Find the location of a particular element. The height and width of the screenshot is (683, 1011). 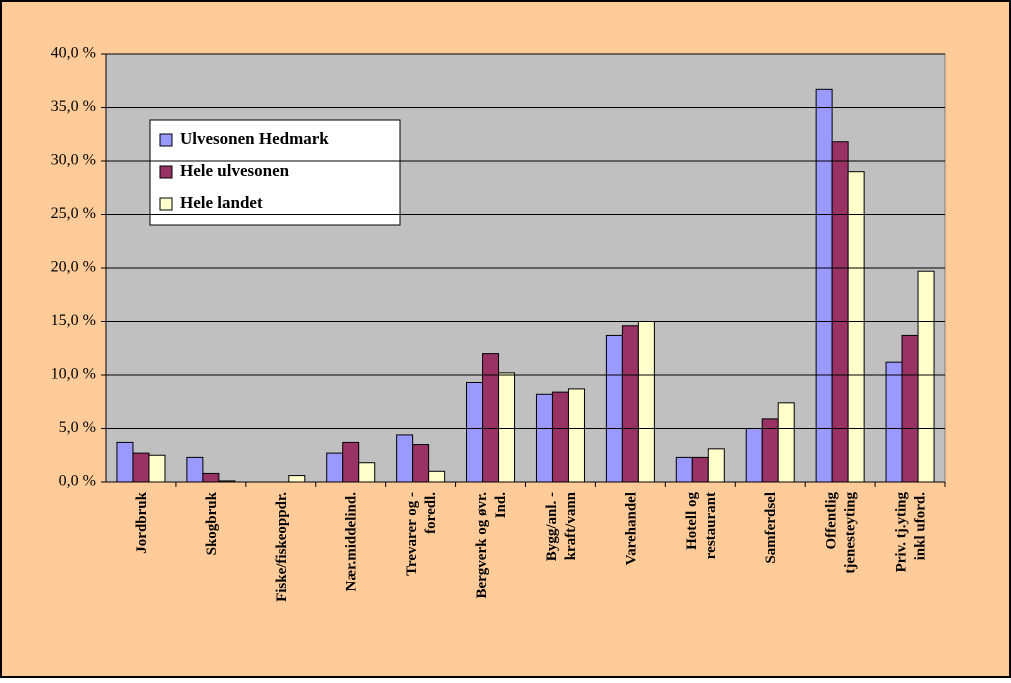

x-tick-label: Jordbruk is located at coordinates (142, 522).